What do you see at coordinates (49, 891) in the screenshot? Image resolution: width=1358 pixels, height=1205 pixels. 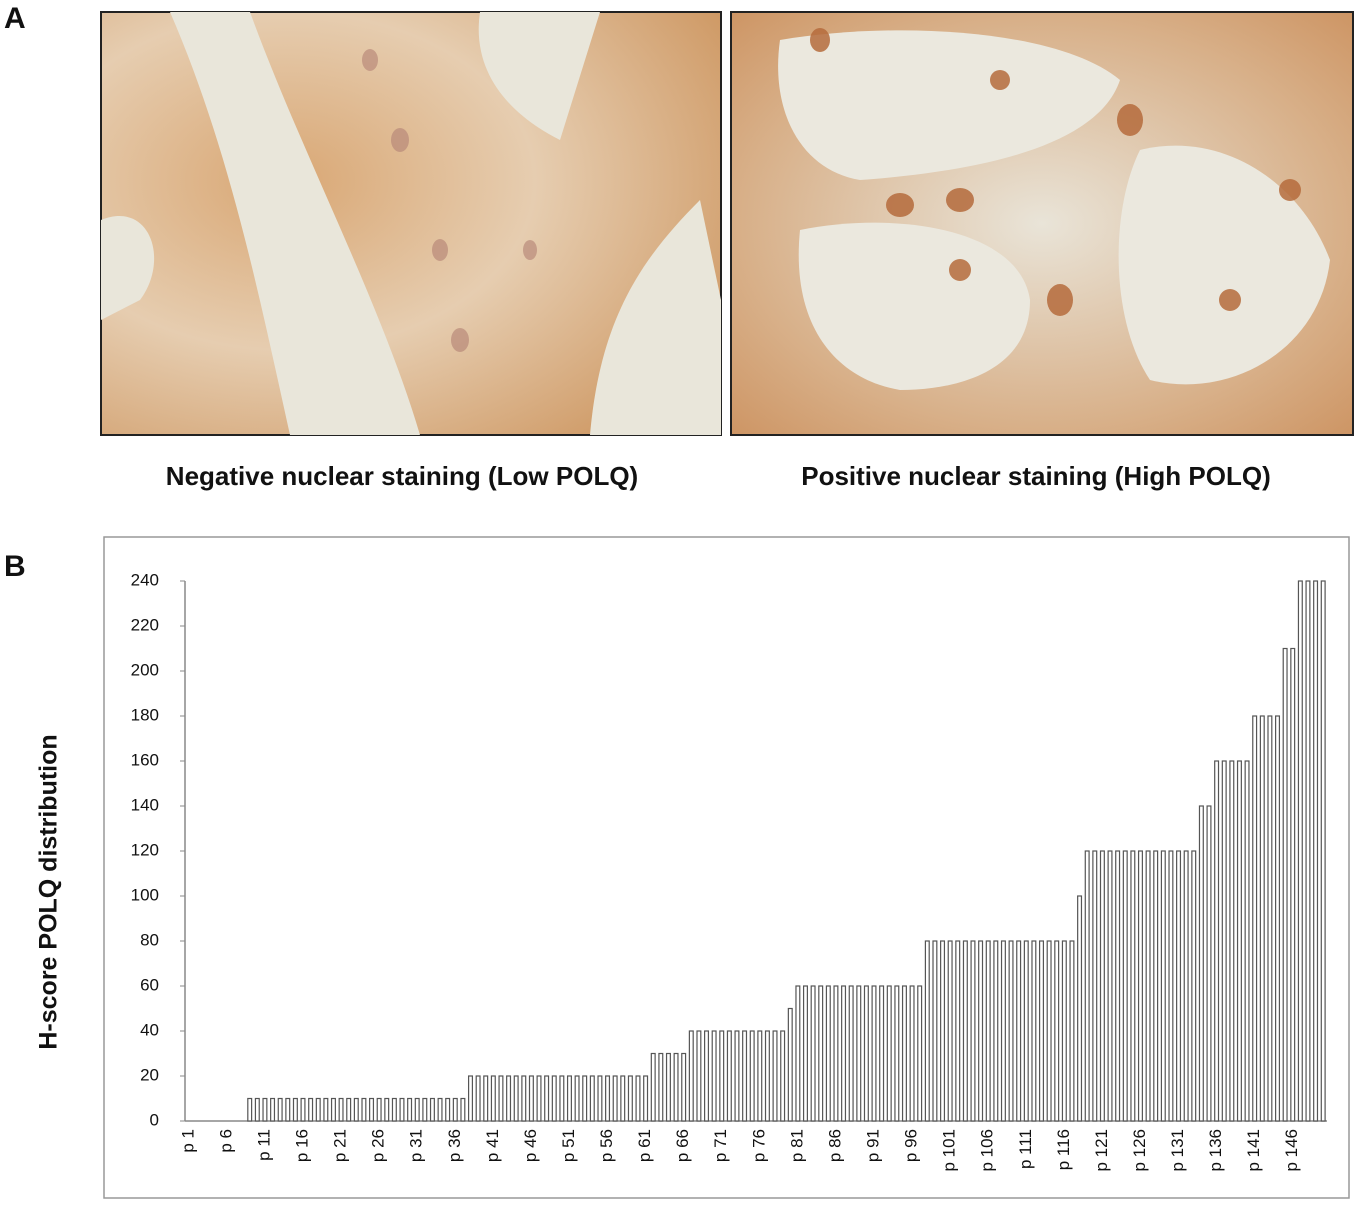 I see `y-axis-label: H-score POLQ distribution` at bounding box center [49, 891].